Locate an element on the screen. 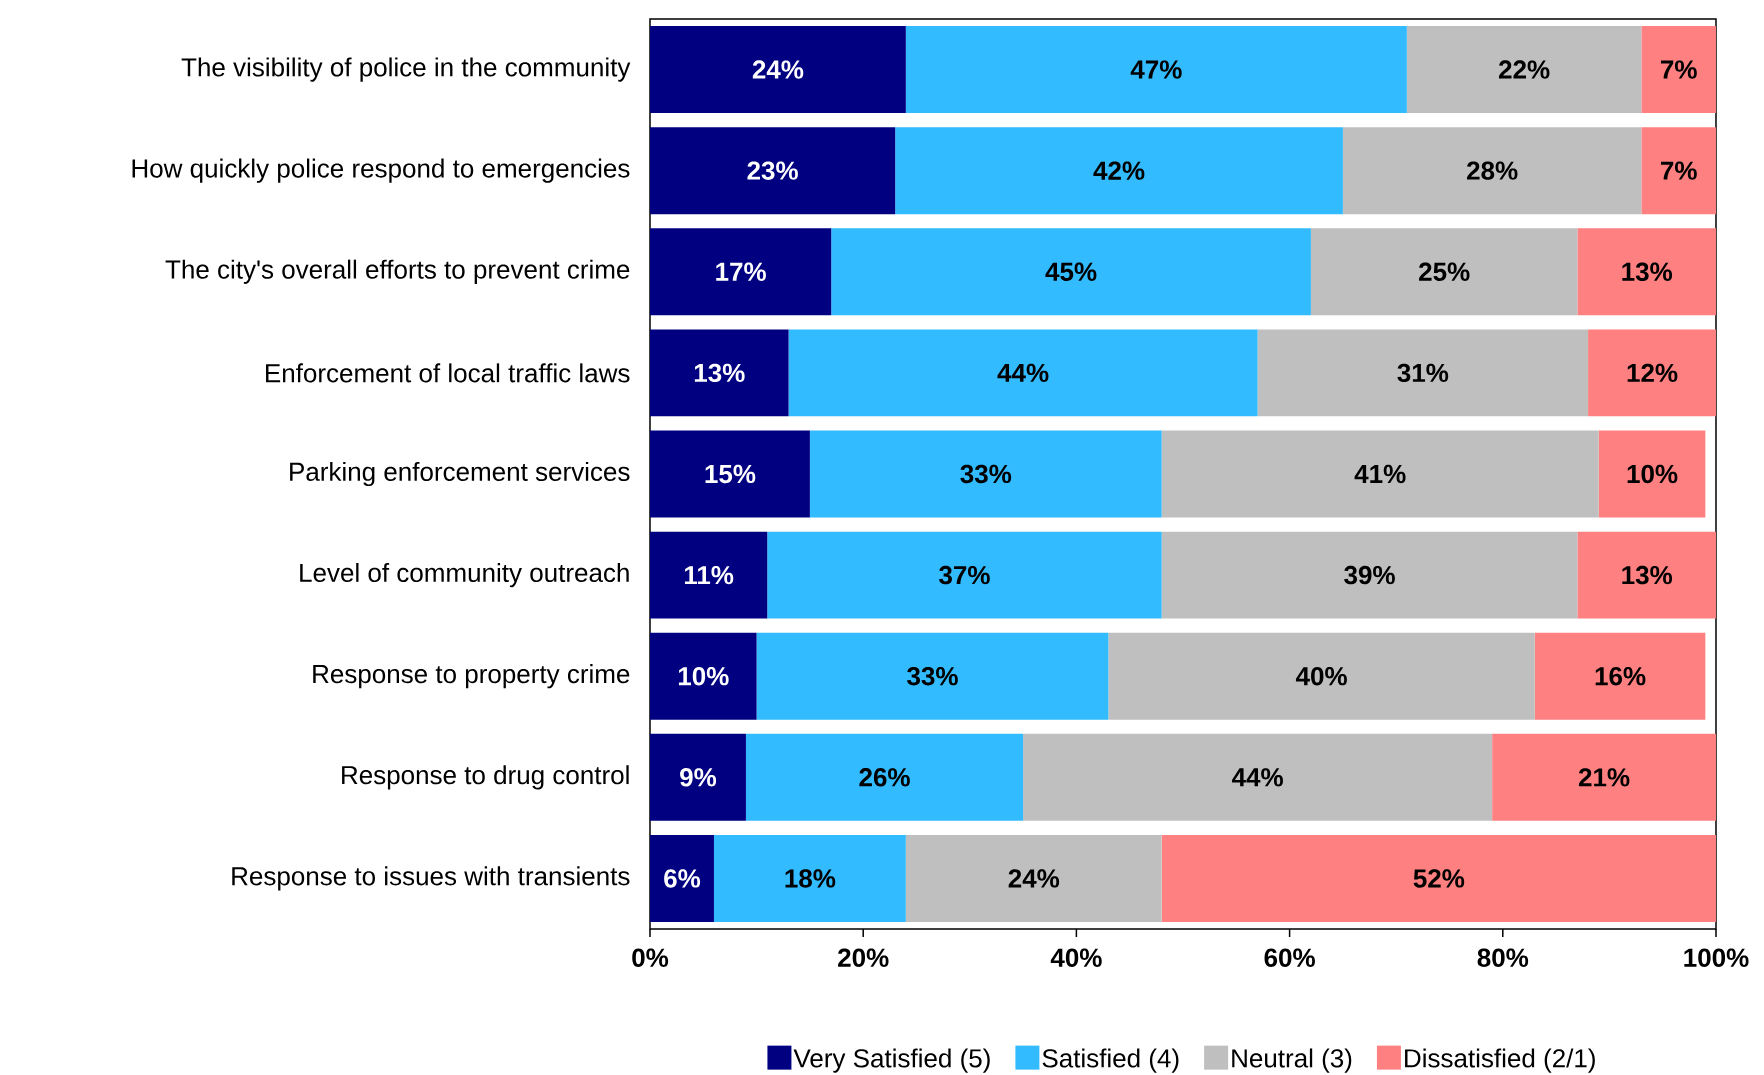 The image size is (1764, 1075). y-tick-label: Level of community outreach is located at coordinates (464, 575).